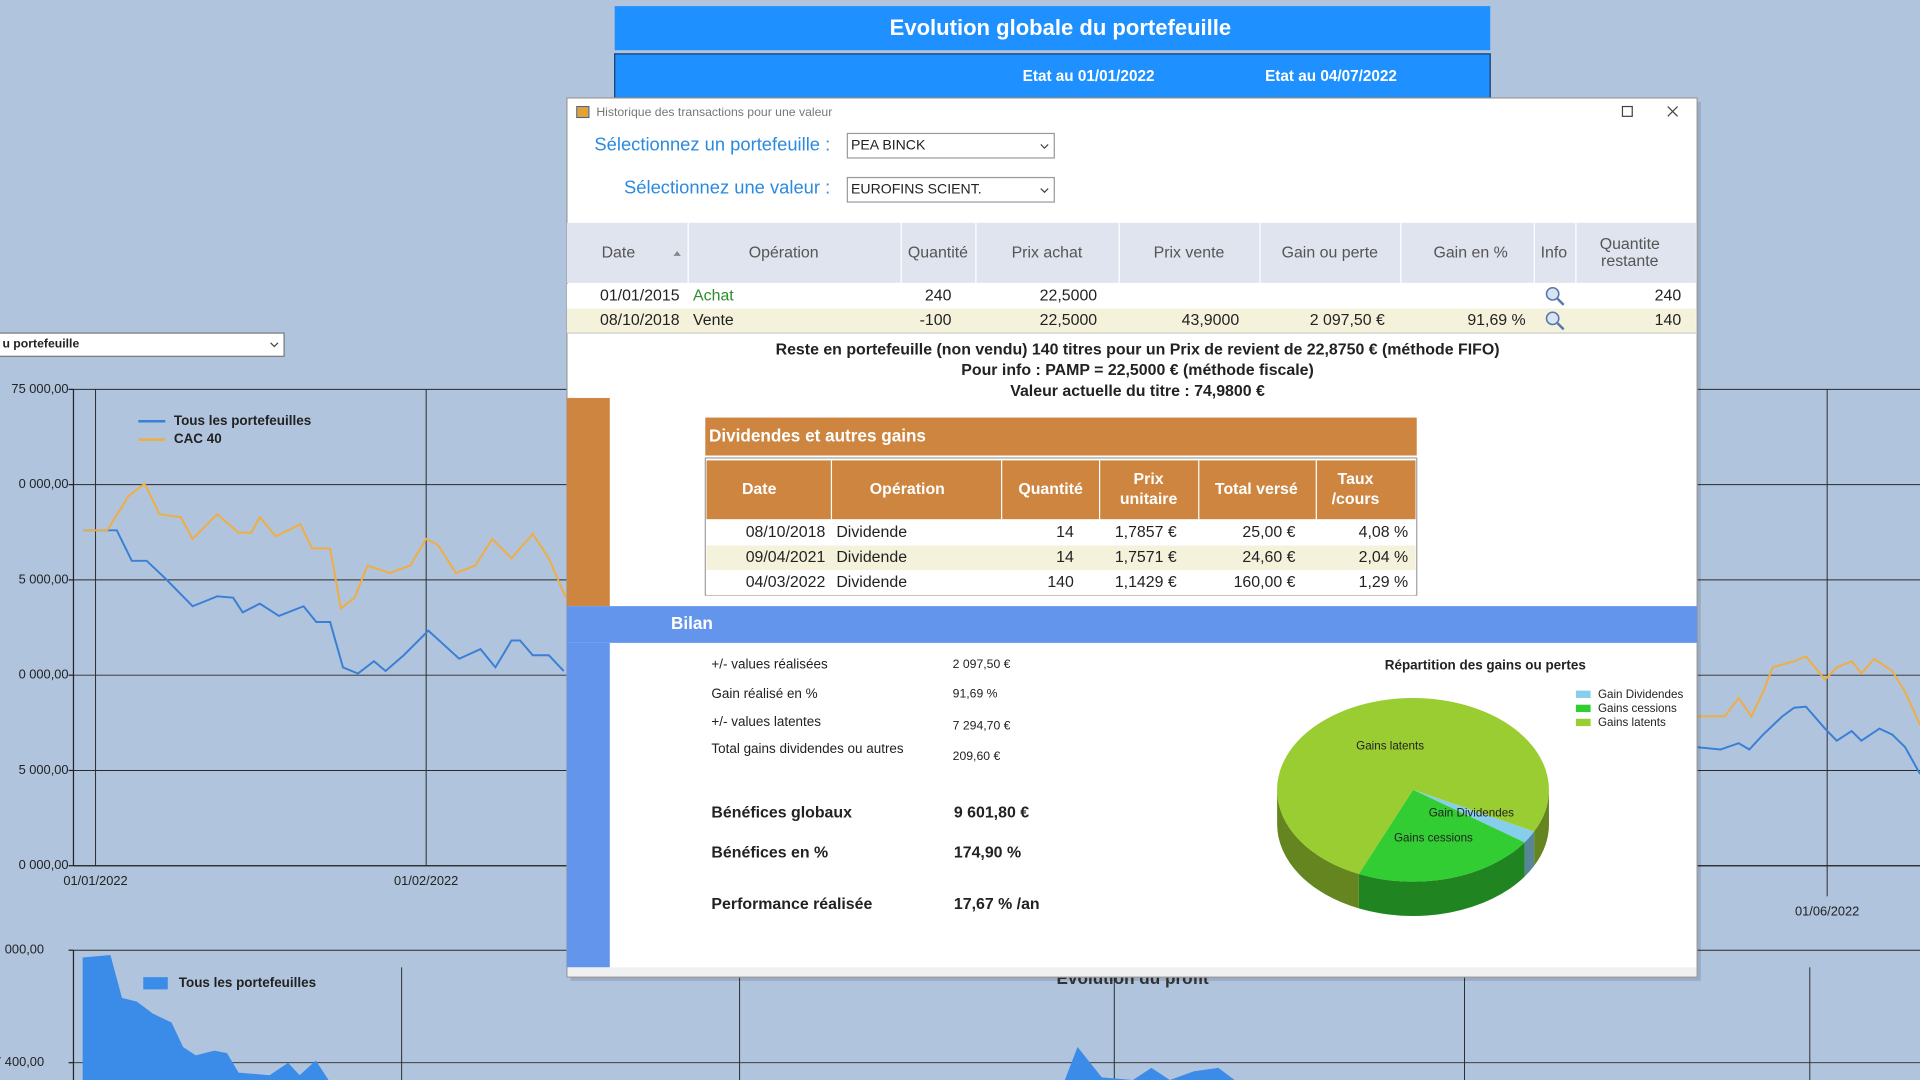 The height and width of the screenshot is (1080, 1920). Describe the element at coordinates (1630, 261) in the screenshot. I see `column-header: restante` at that location.